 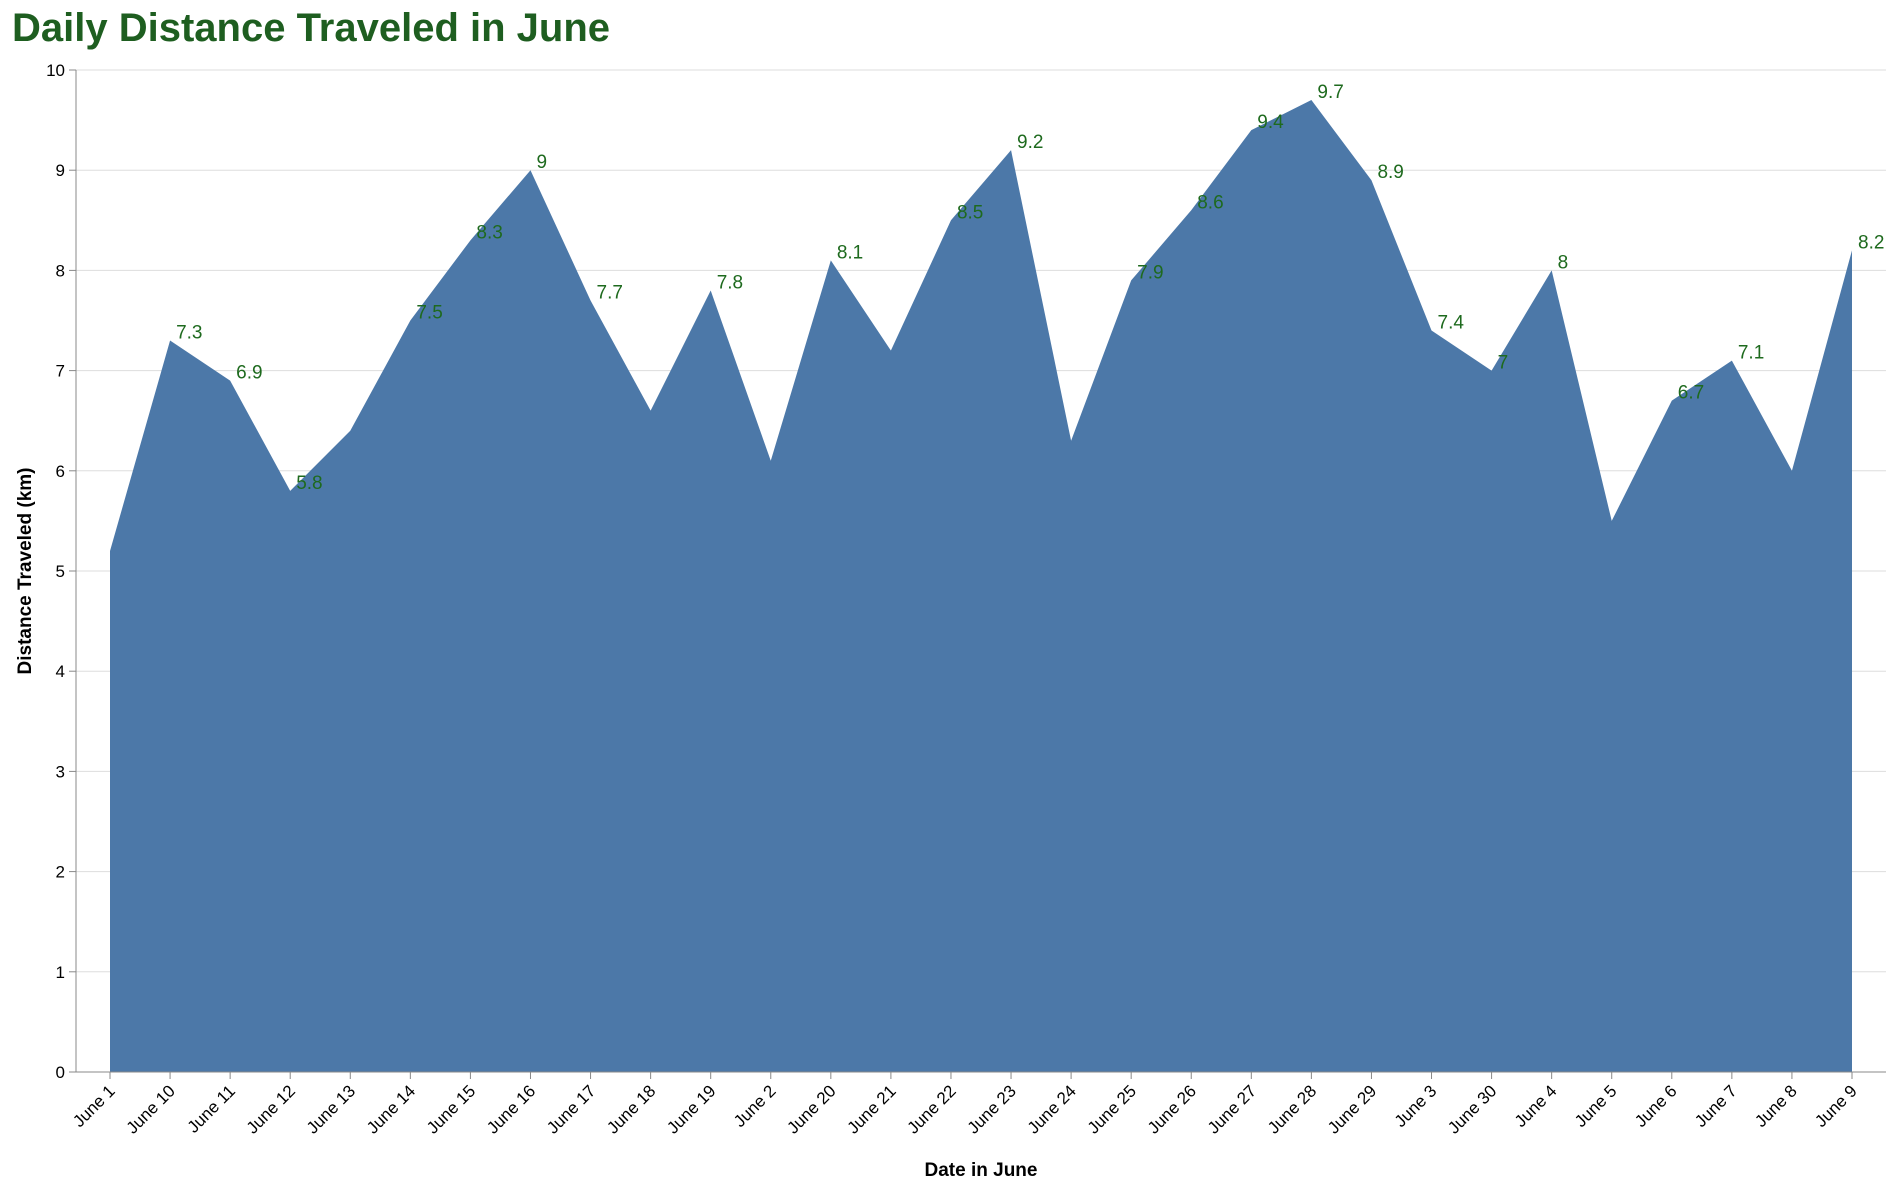 What do you see at coordinates (1836, 1106) in the screenshot?
I see `x-tick-label: June 9` at bounding box center [1836, 1106].